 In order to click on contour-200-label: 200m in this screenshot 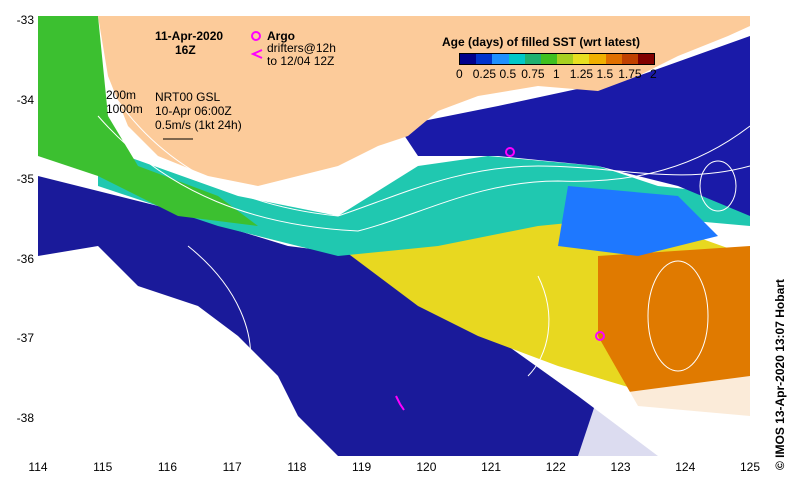, I will do `click(121, 95)`.